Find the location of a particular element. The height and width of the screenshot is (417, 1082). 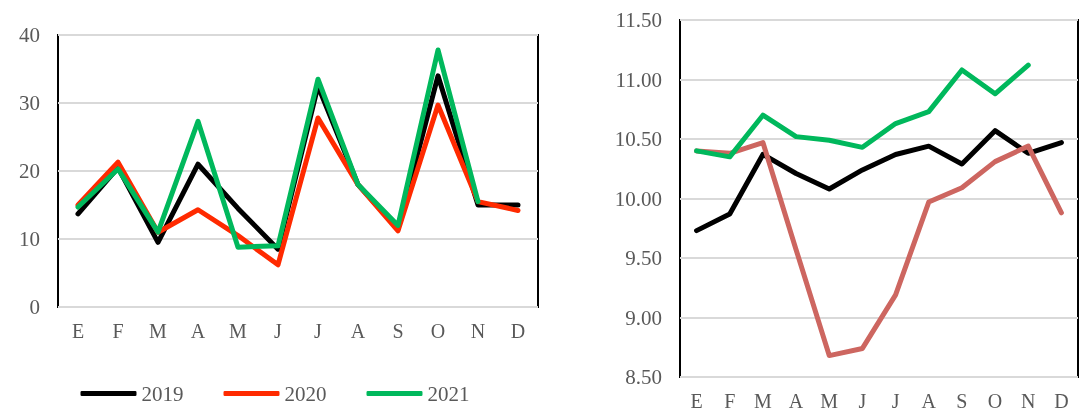

legend-label: 2021 is located at coordinates (448, 393).